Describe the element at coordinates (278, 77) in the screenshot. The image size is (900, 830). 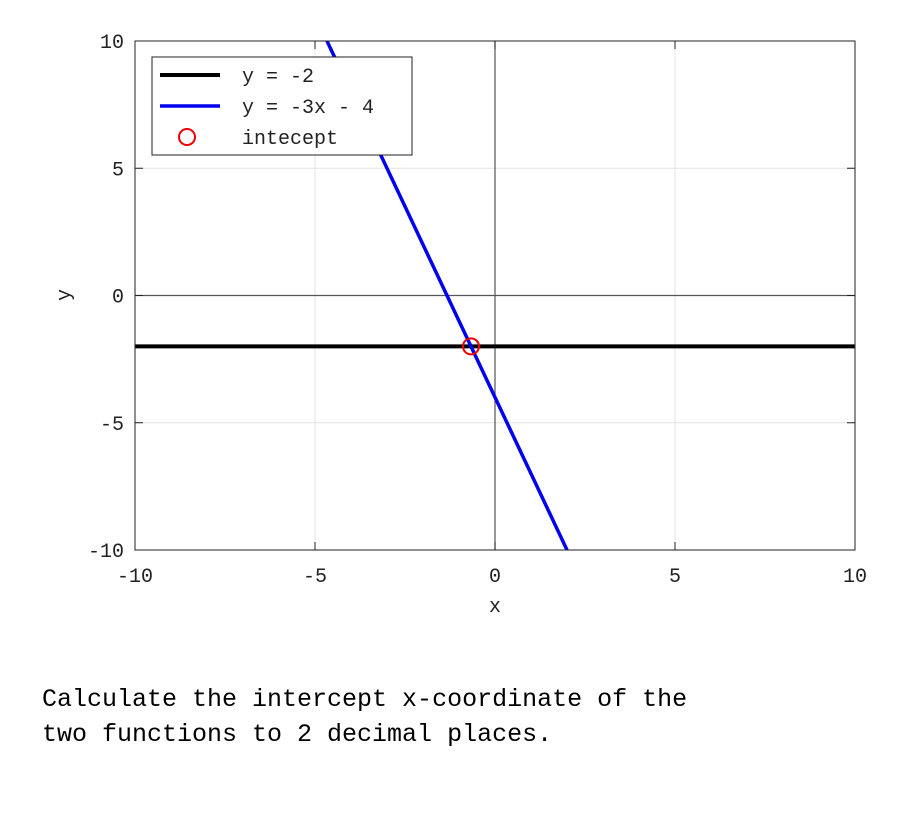
I see `legend-label: y = -2` at that location.